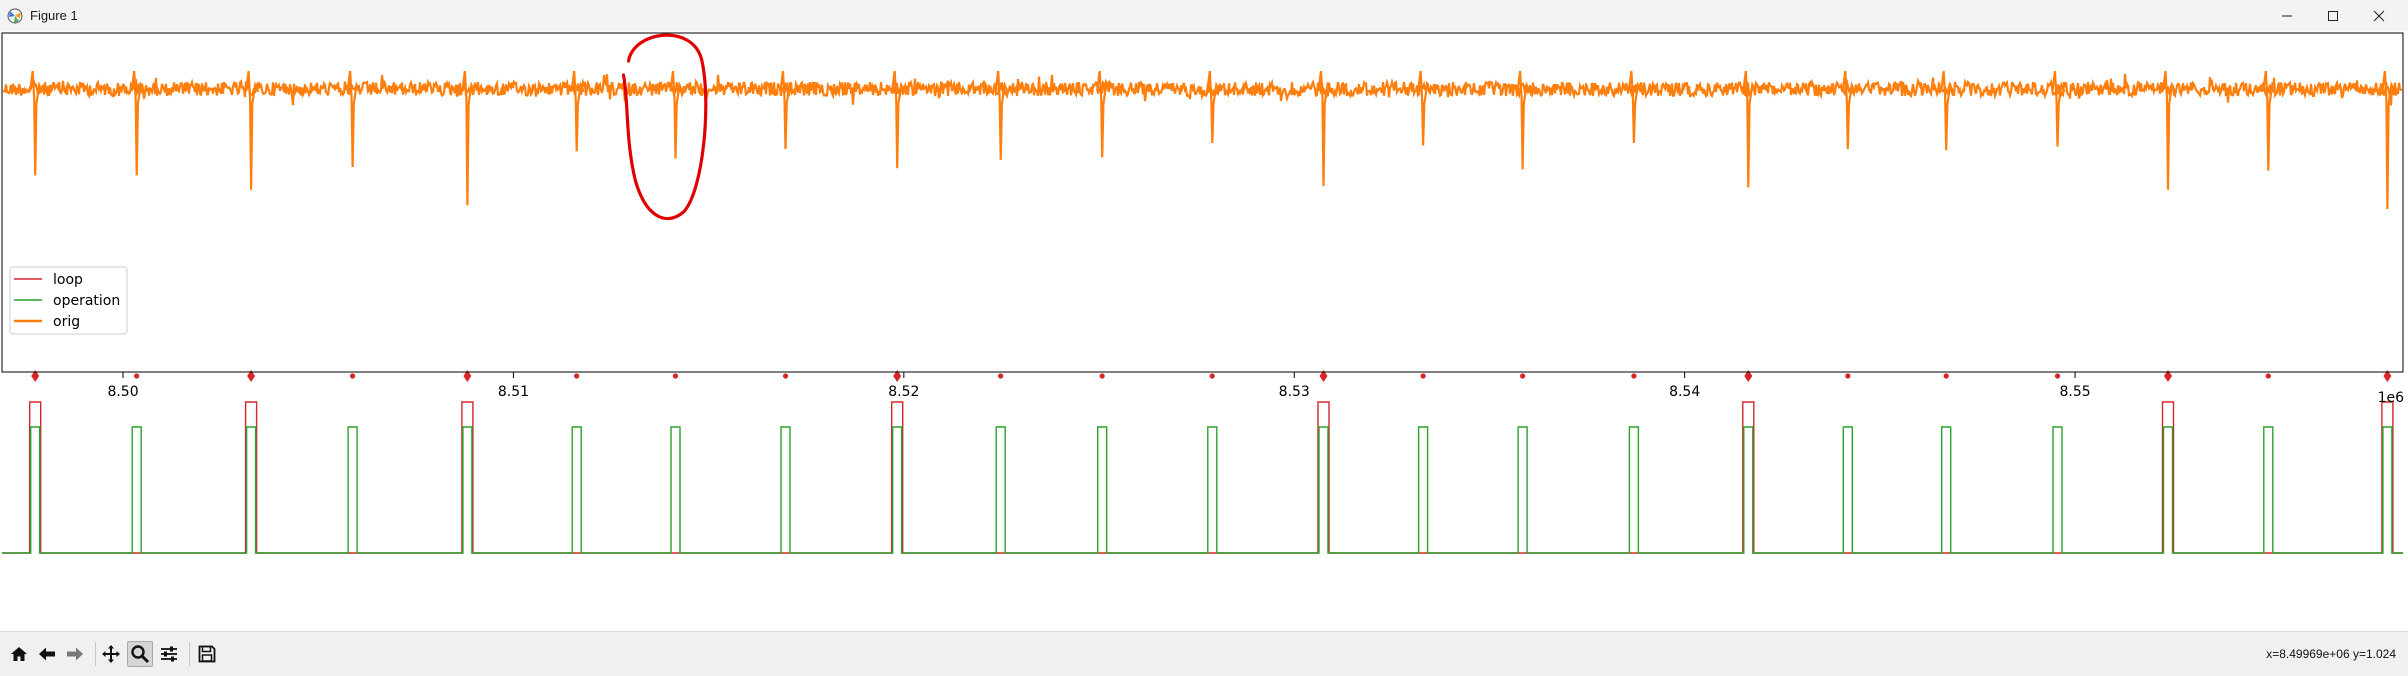 The image size is (2408, 676). I want to click on legend-label-orig: orig, so click(66, 322).